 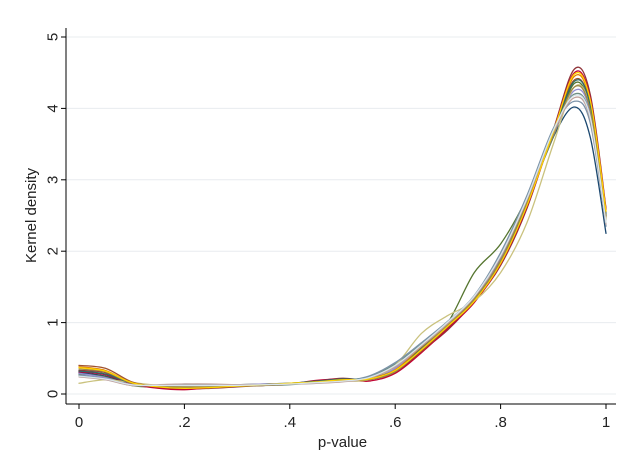 I want to click on x-tick-label: .4, so click(x=290, y=422).